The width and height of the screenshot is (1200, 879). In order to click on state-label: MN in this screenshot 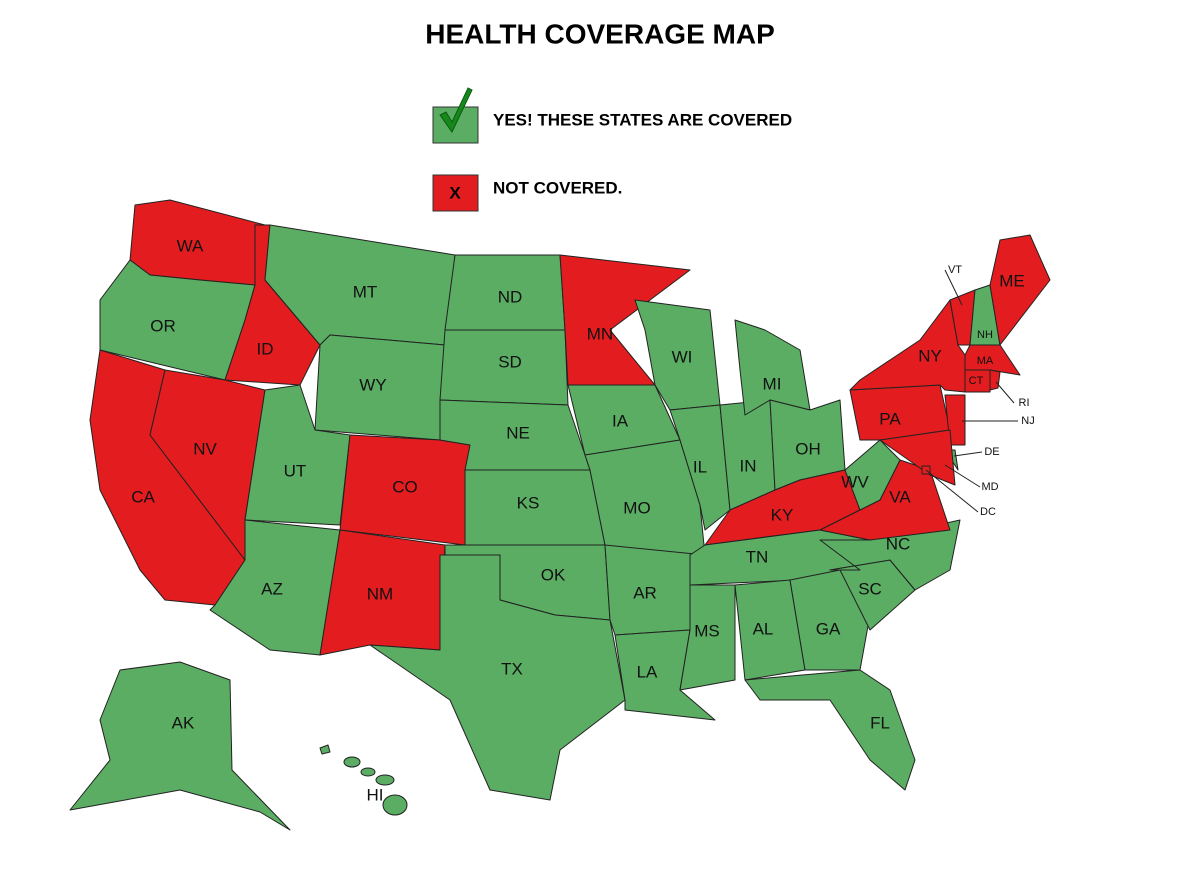, I will do `click(600, 333)`.